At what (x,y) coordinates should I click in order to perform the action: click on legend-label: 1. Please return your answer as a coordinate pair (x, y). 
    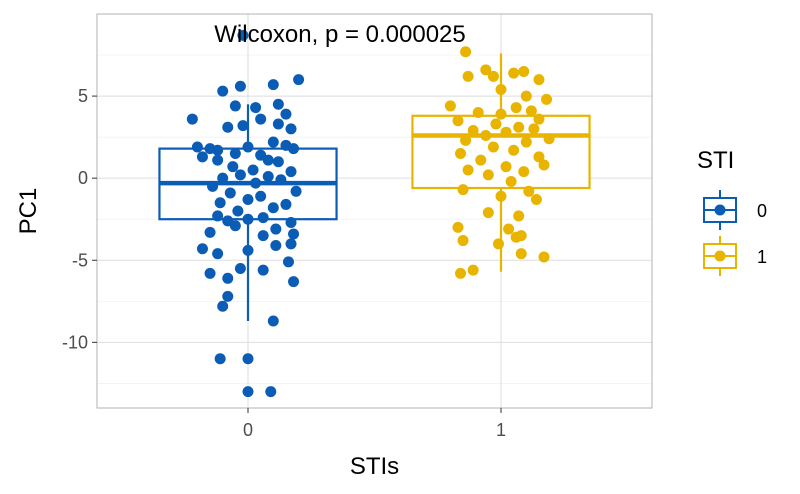
    Looking at the image, I should click on (762, 257).